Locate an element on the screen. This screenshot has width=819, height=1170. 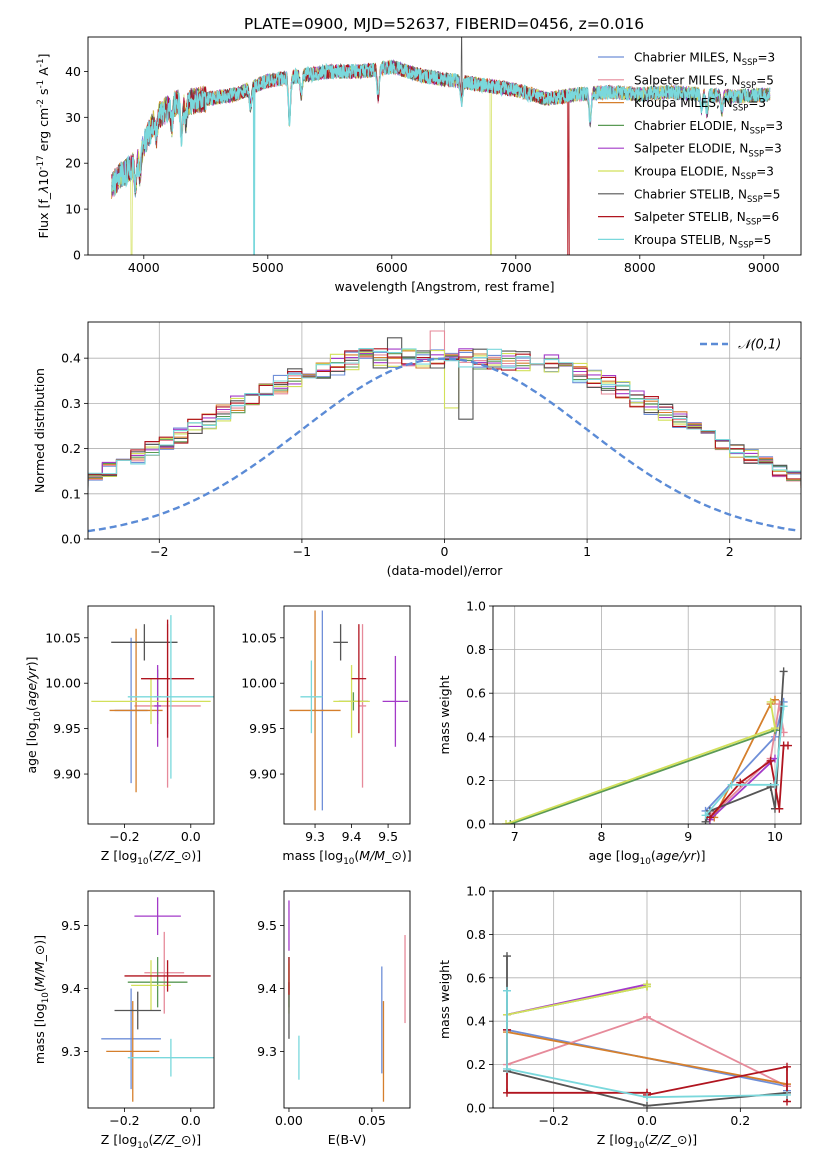
mass-weight-marker-c2 is located at coordinates (774, 699).